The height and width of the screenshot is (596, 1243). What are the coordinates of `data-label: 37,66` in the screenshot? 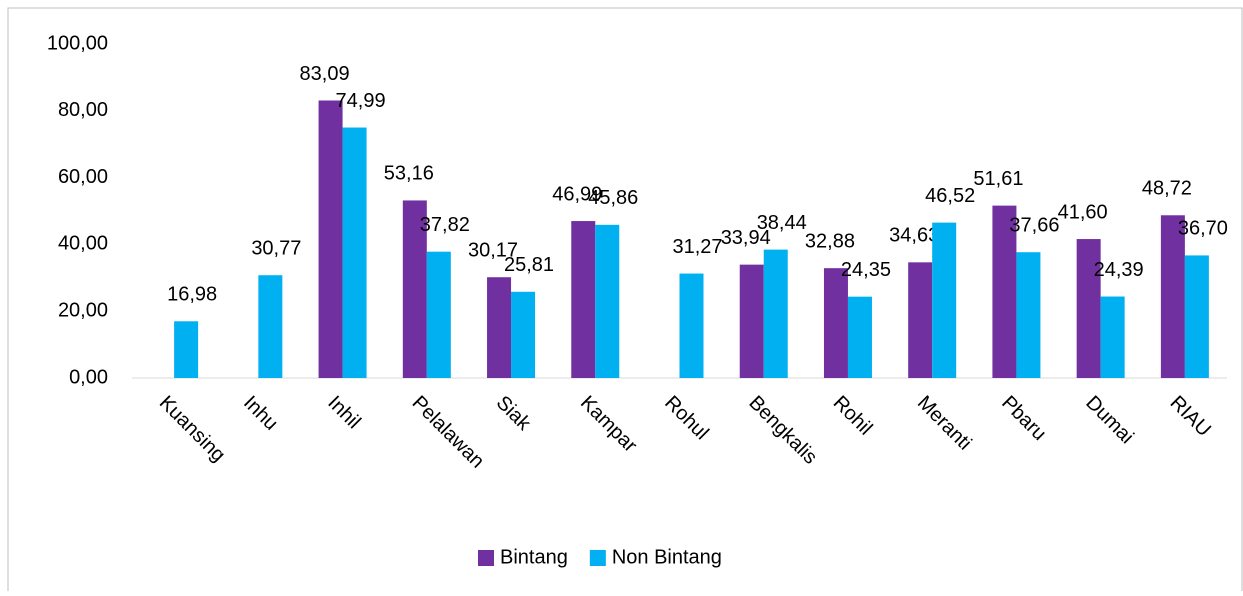 It's located at (1034, 225).